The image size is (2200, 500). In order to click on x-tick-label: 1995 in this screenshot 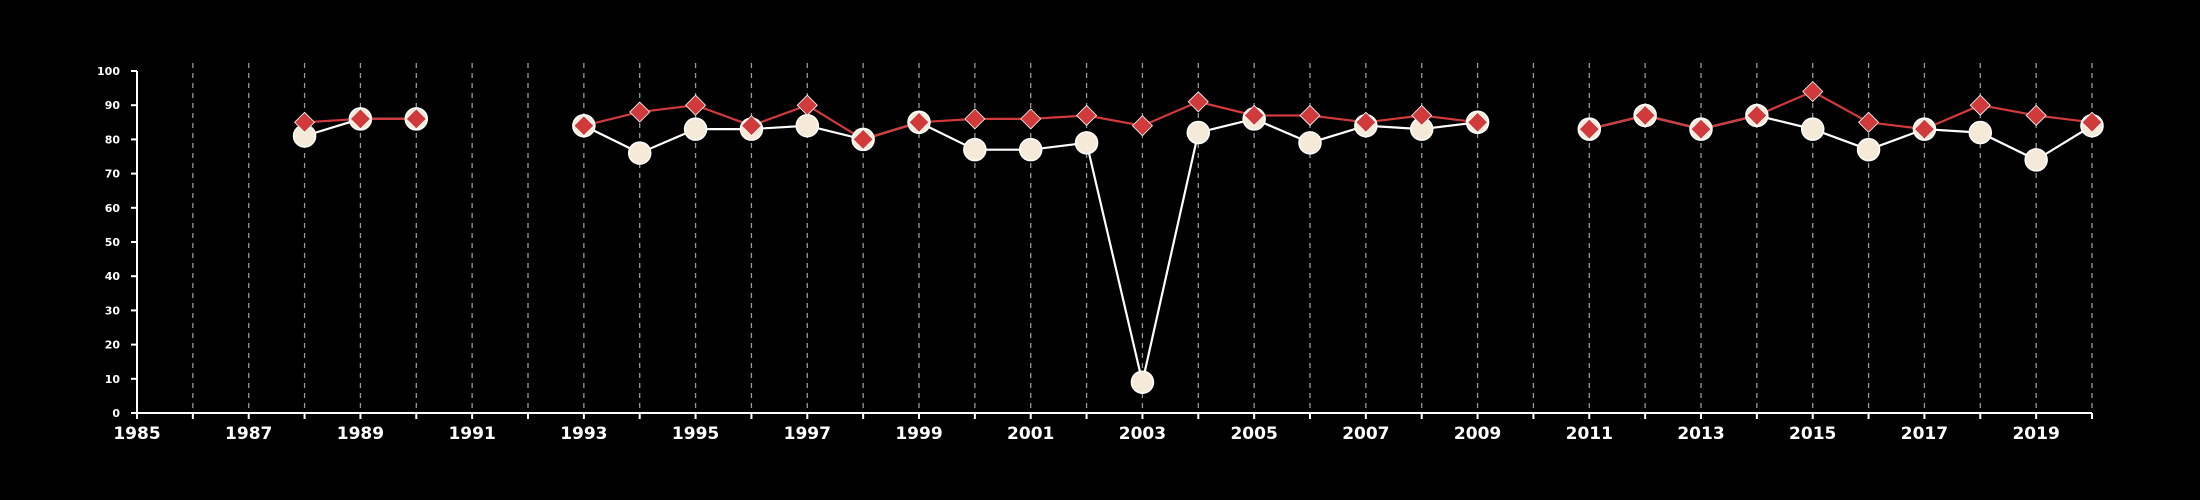, I will do `click(695, 434)`.